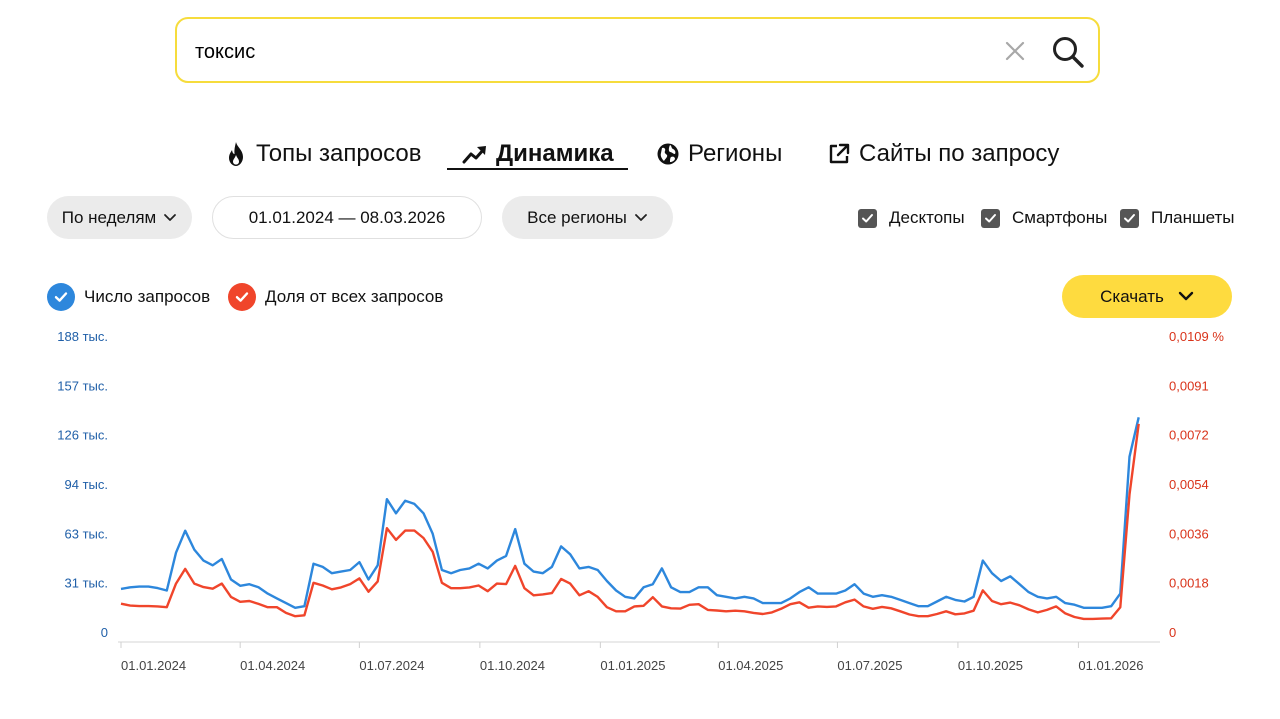 The image size is (1280, 719). What do you see at coordinates (272, 665) in the screenshot?
I see `x-tick-label: 01.04.2024` at bounding box center [272, 665].